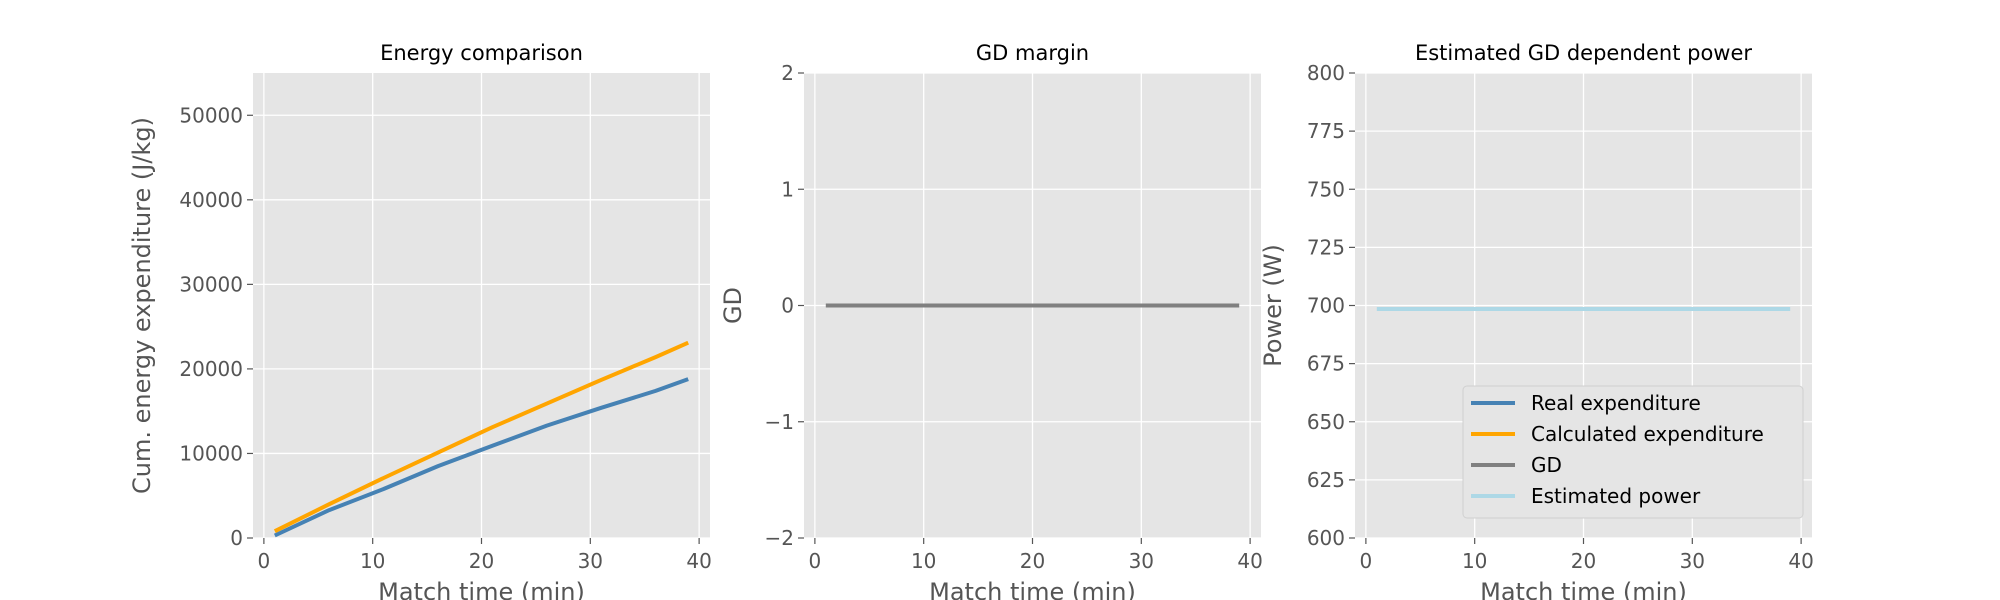 This screenshot has height=600, width=2000. I want to click on series-line-calculated-expenditure, so click(481, 436).